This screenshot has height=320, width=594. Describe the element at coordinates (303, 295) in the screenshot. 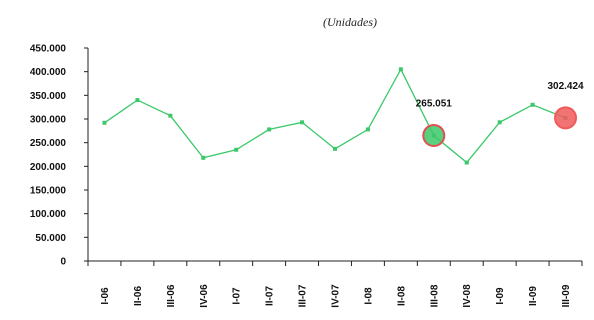

I see `x-tick-label: III-07` at that location.